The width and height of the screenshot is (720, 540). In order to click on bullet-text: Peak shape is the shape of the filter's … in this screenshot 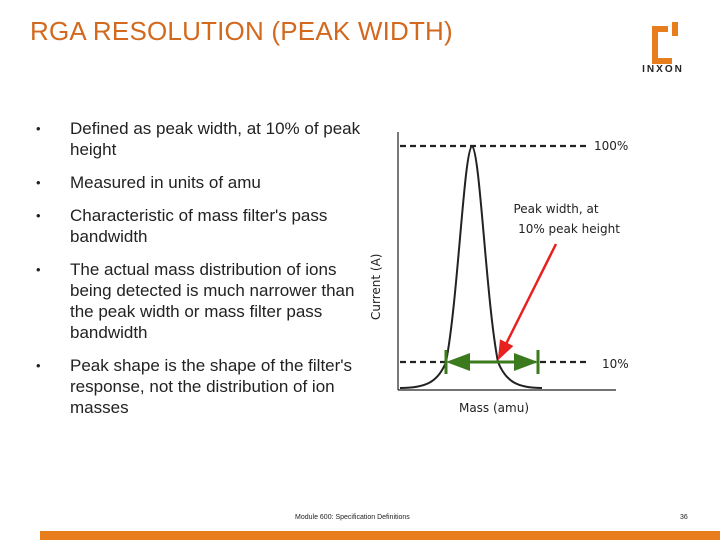, I will do `click(211, 386)`.